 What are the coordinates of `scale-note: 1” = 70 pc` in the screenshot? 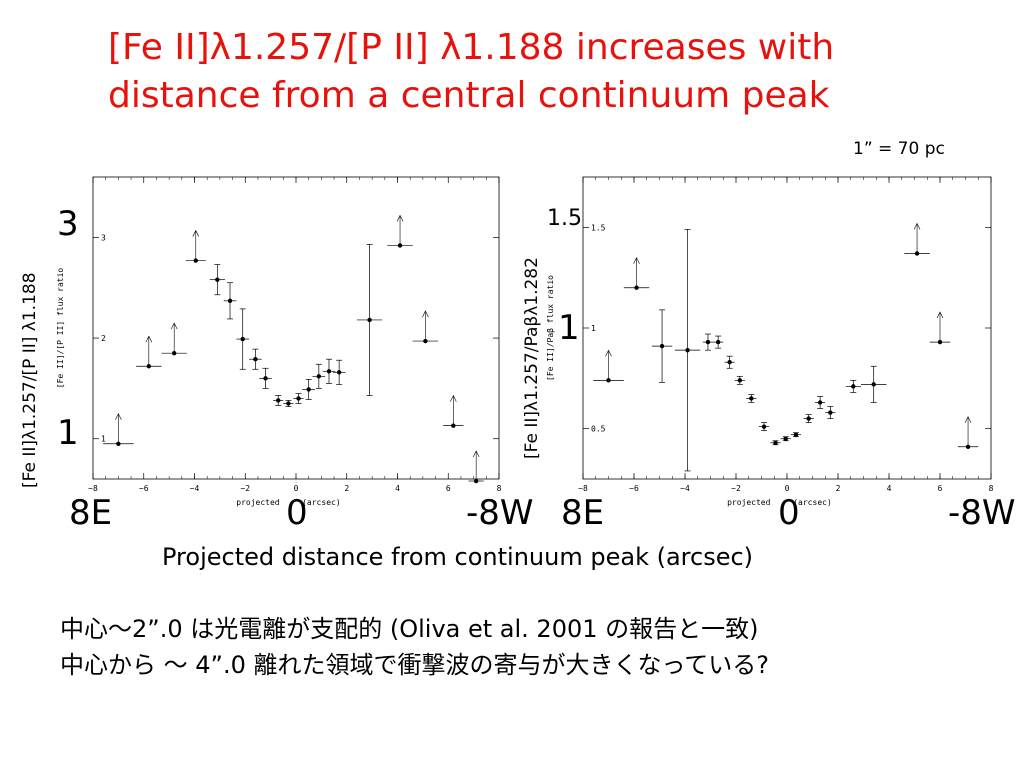 It's located at (899, 149).